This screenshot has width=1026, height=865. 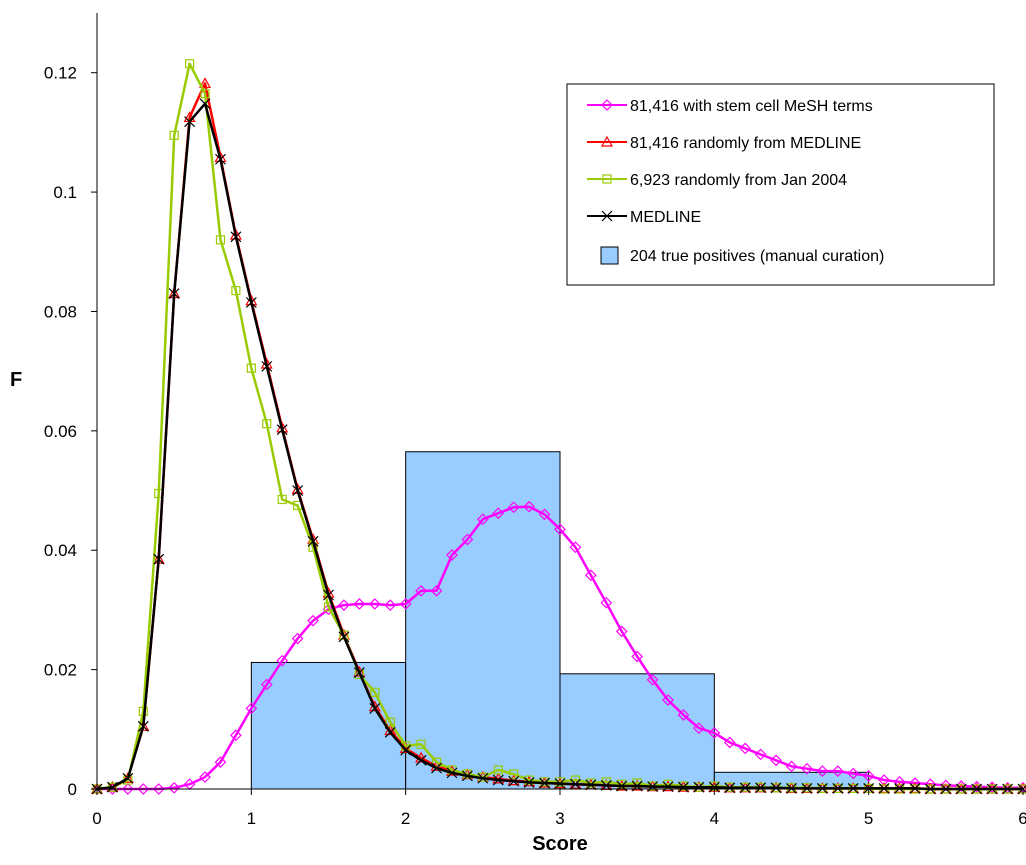 What do you see at coordinates (96, 818) in the screenshot?
I see `x-tick-label: 0` at bounding box center [96, 818].